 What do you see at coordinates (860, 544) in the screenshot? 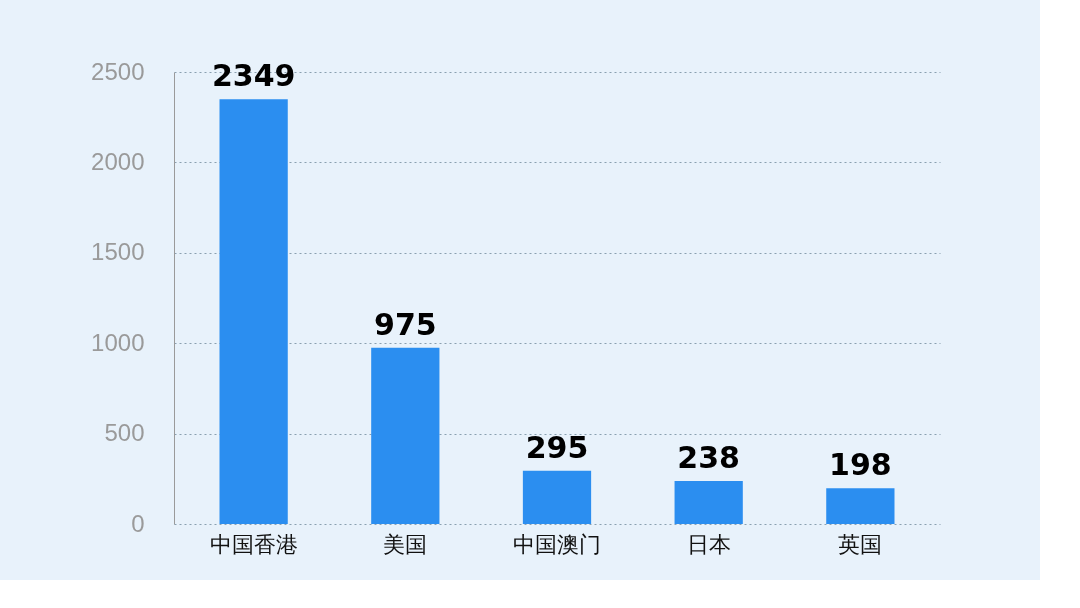
I see `x-tick-label: 英国` at bounding box center [860, 544].